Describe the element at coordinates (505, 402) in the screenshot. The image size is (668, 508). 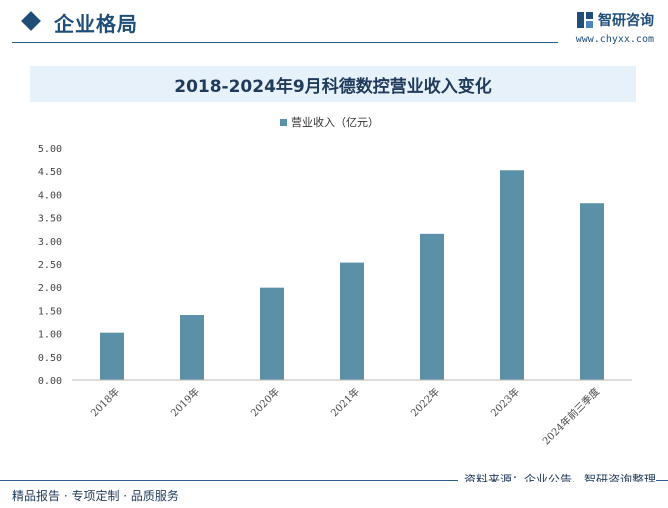
I see `x-tick-label: 2023年` at that location.